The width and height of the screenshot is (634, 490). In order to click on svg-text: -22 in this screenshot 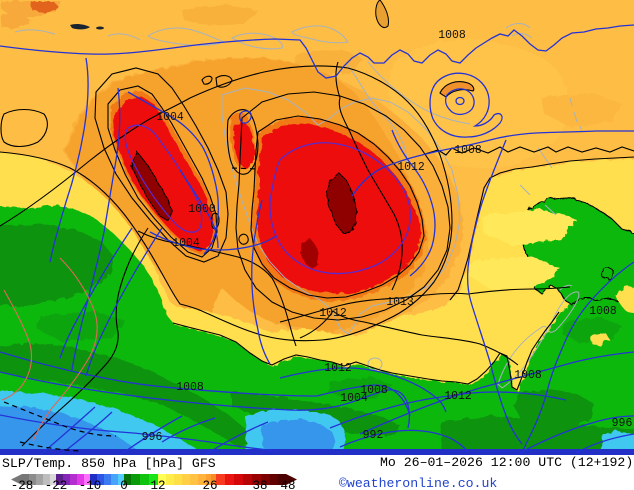, I will do `click(56, 484)`.